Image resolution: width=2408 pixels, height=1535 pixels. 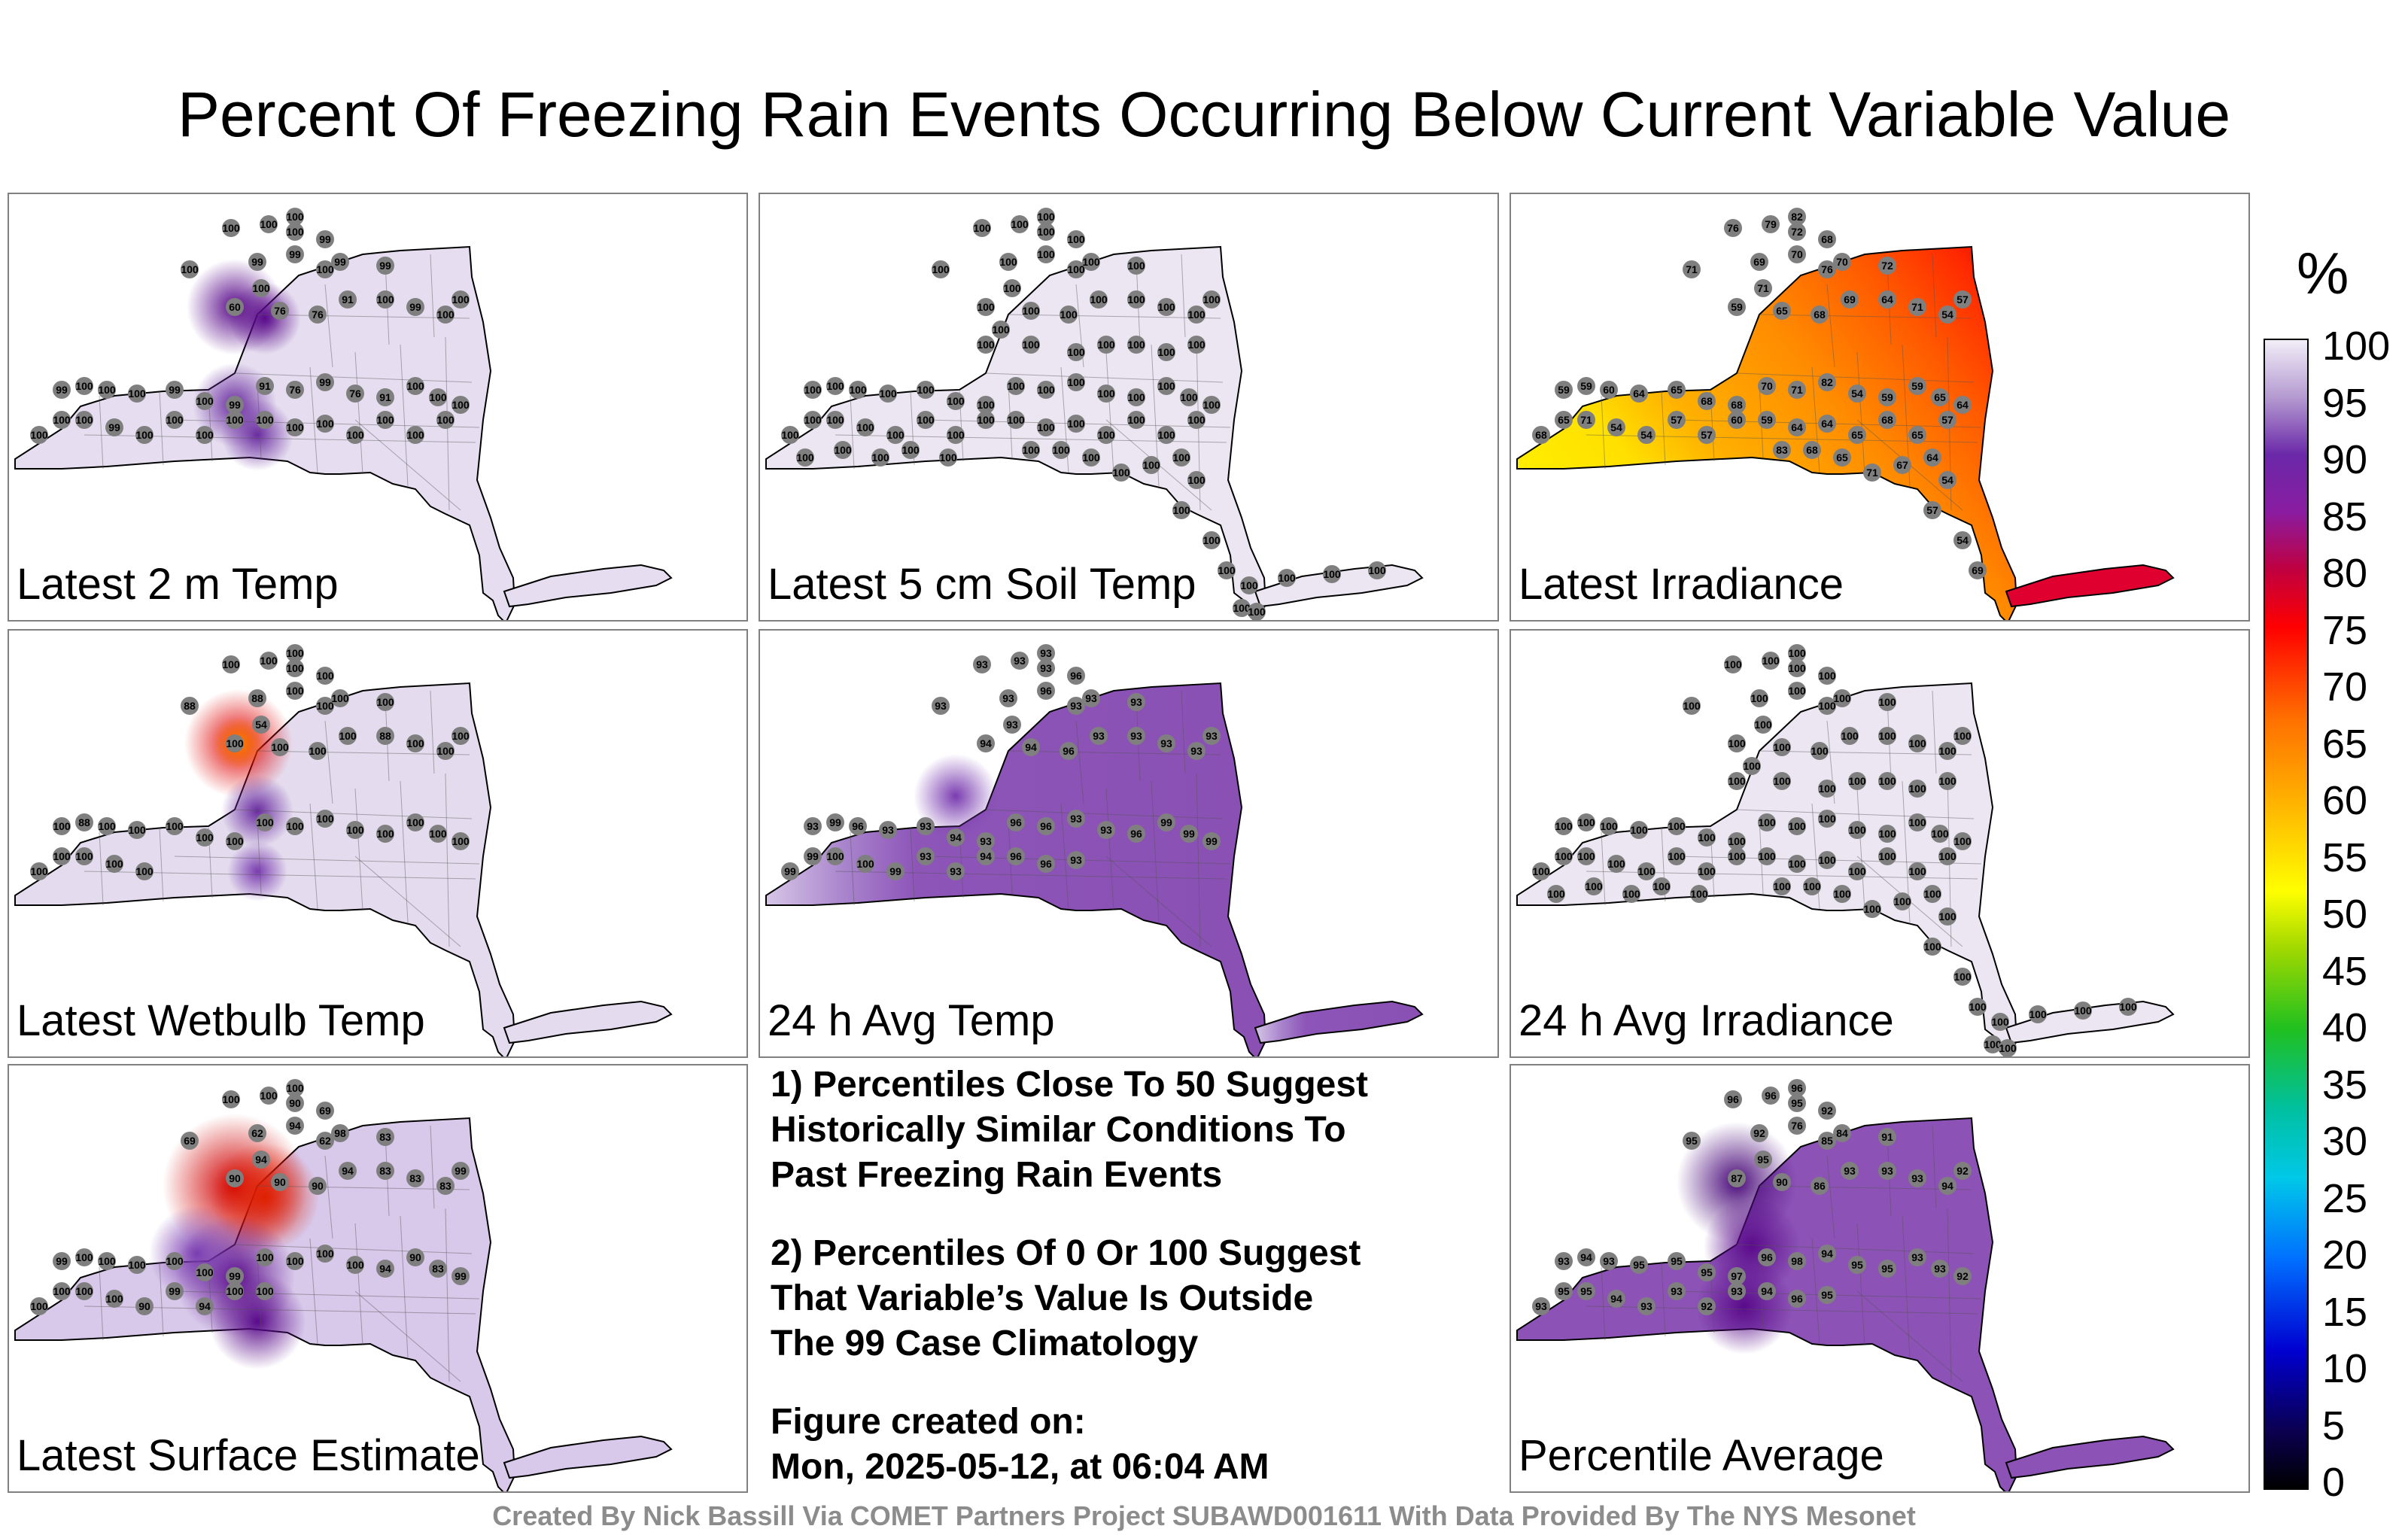 I want to click on station-marker: 60, so click(x=1609, y=390).